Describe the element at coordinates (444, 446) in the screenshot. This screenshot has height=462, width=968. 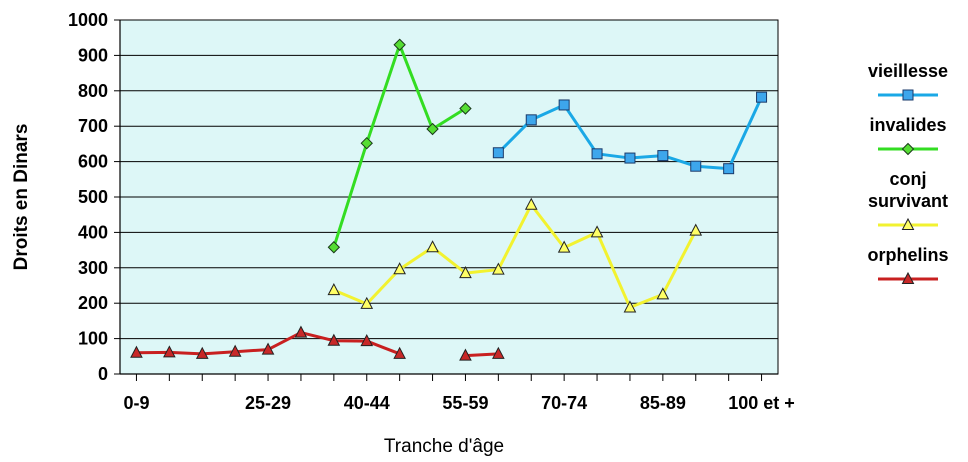
I see `x-axis-title: Tranche d'âge` at that location.